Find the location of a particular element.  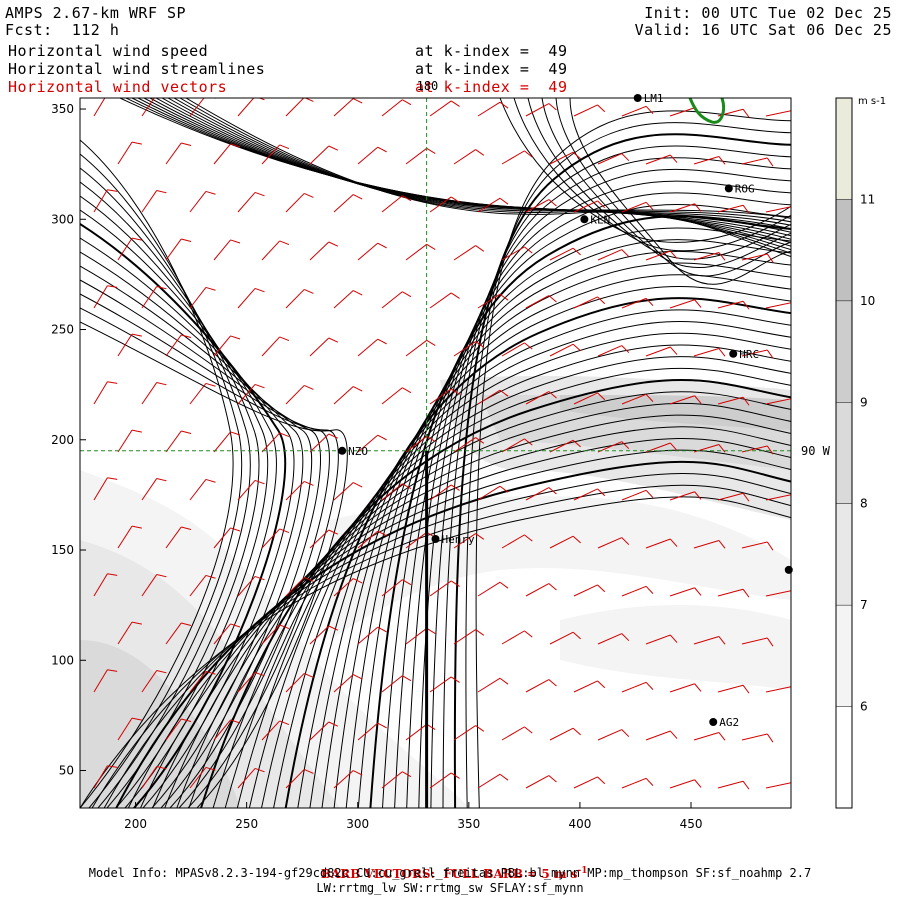

meridian-label: 180 is located at coordinates (428, 86).